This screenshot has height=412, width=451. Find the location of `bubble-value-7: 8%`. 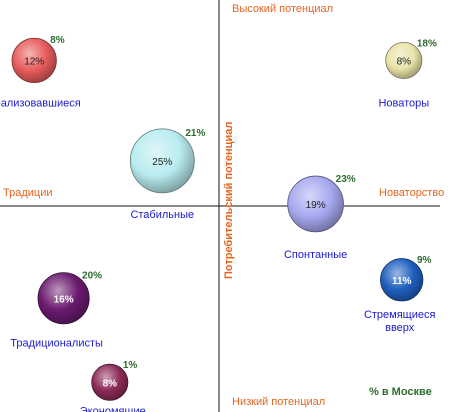

bubble-value-7: 8% is located at coordinates (110, 383).